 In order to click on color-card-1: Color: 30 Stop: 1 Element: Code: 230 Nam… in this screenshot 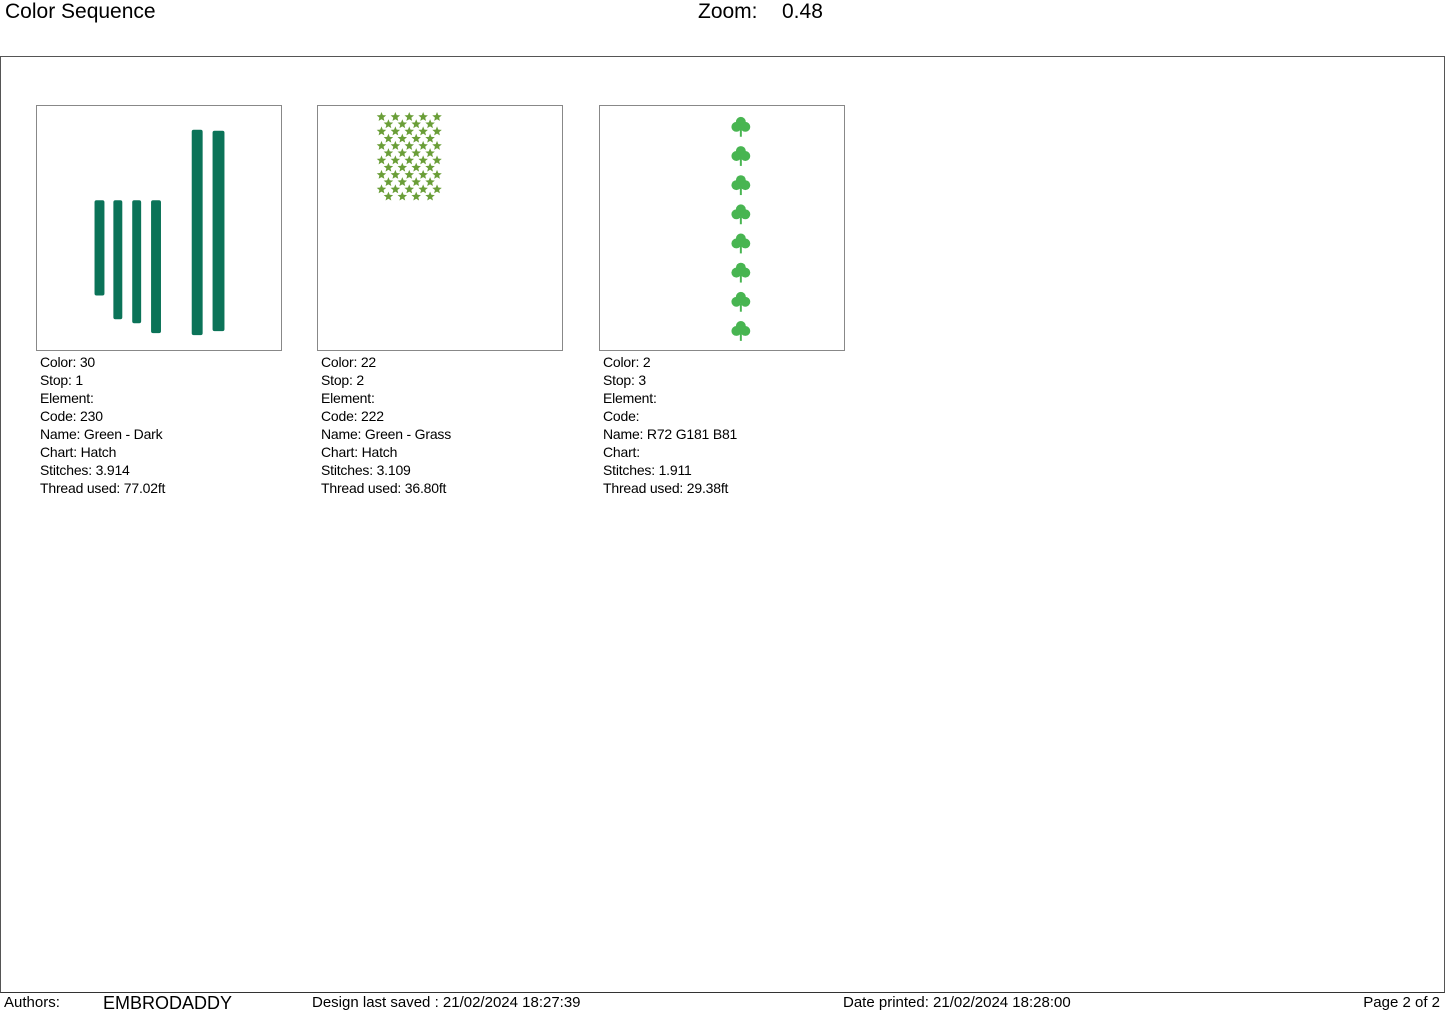, I will do `click(159, 301)`.